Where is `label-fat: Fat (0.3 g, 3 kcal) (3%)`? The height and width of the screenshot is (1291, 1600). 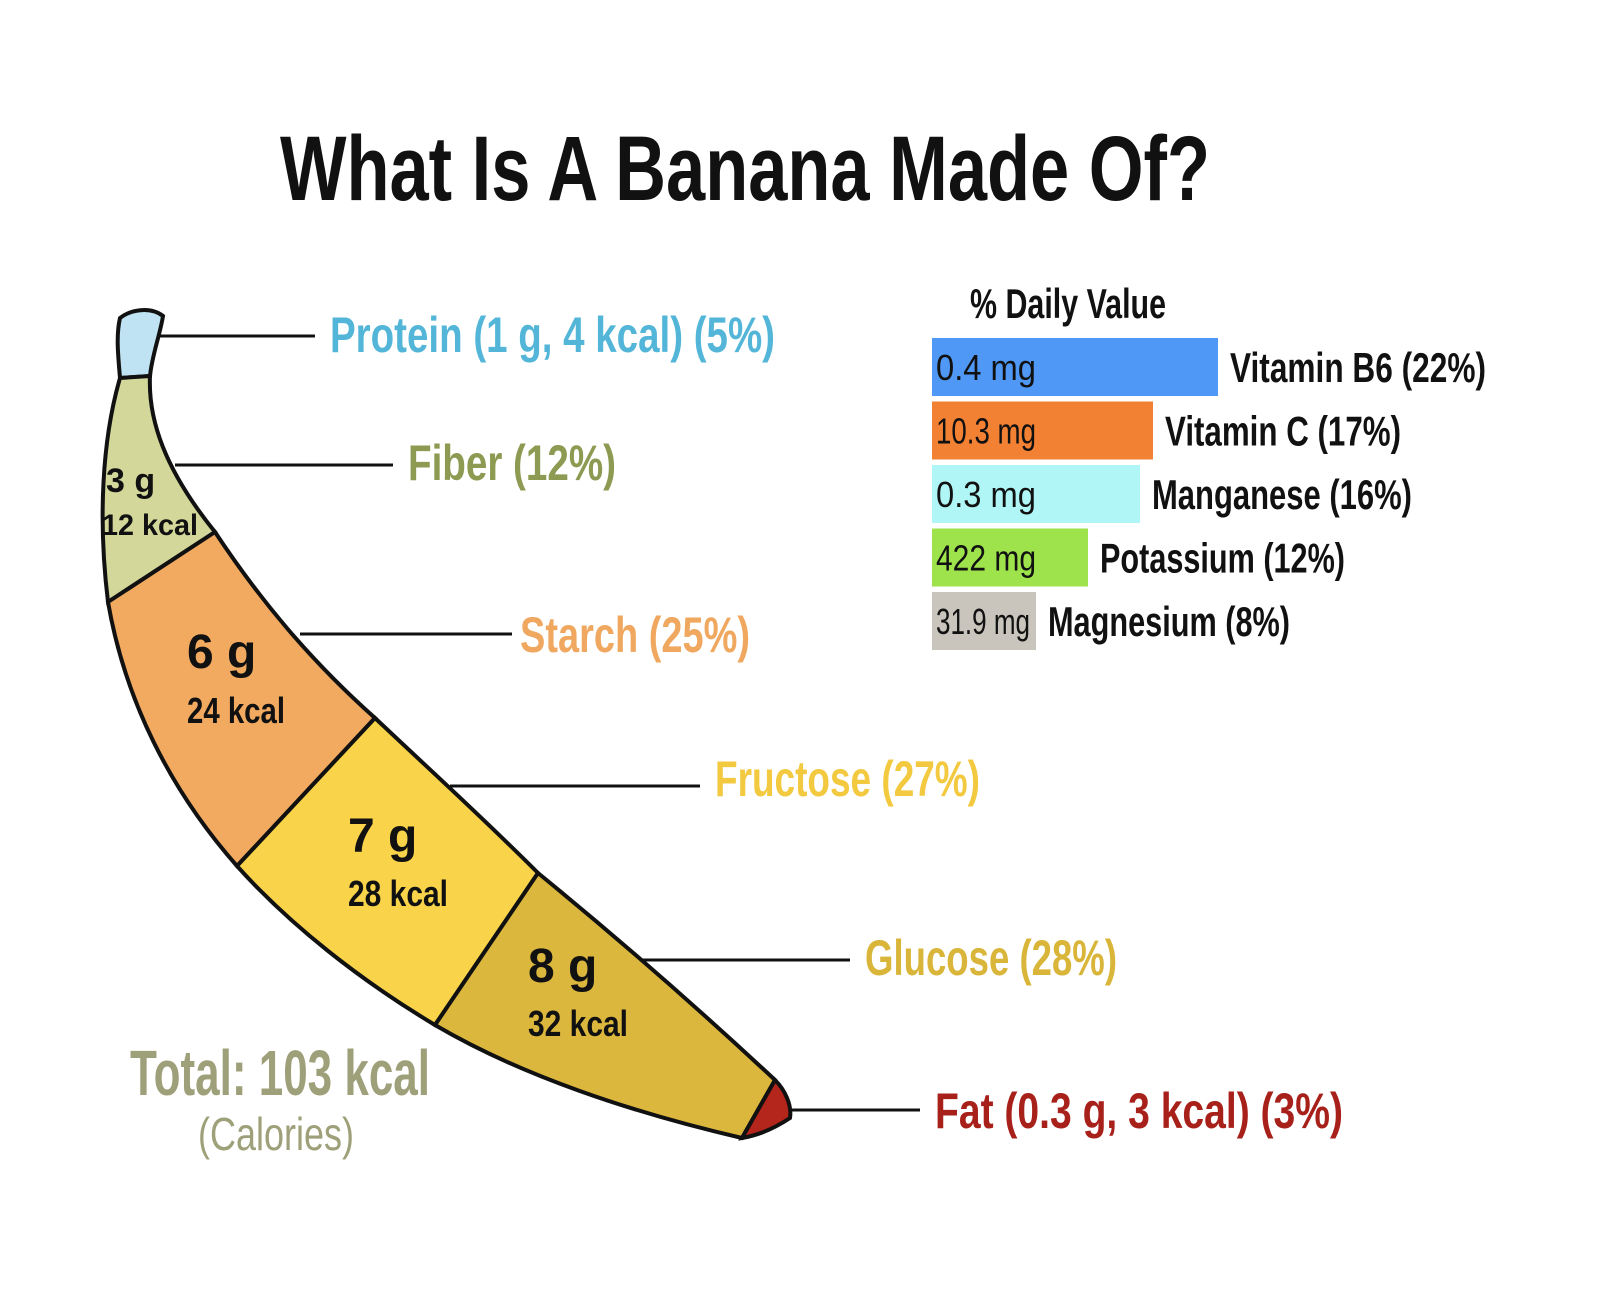
label-fat: Fat (0.3 g, 3 kcal) (3%) is located at coordinates (1139, 1111).